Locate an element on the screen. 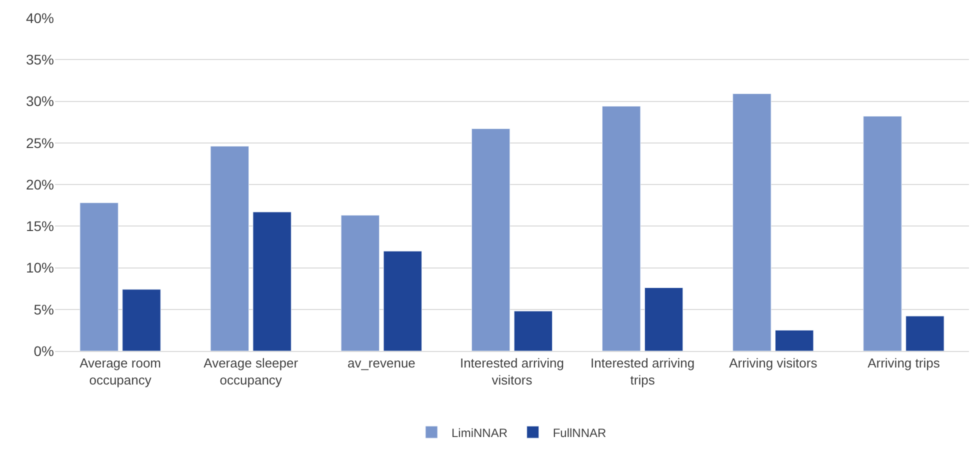  x-tick-label: Interested arriving trips is located at coordinates (642, 372).